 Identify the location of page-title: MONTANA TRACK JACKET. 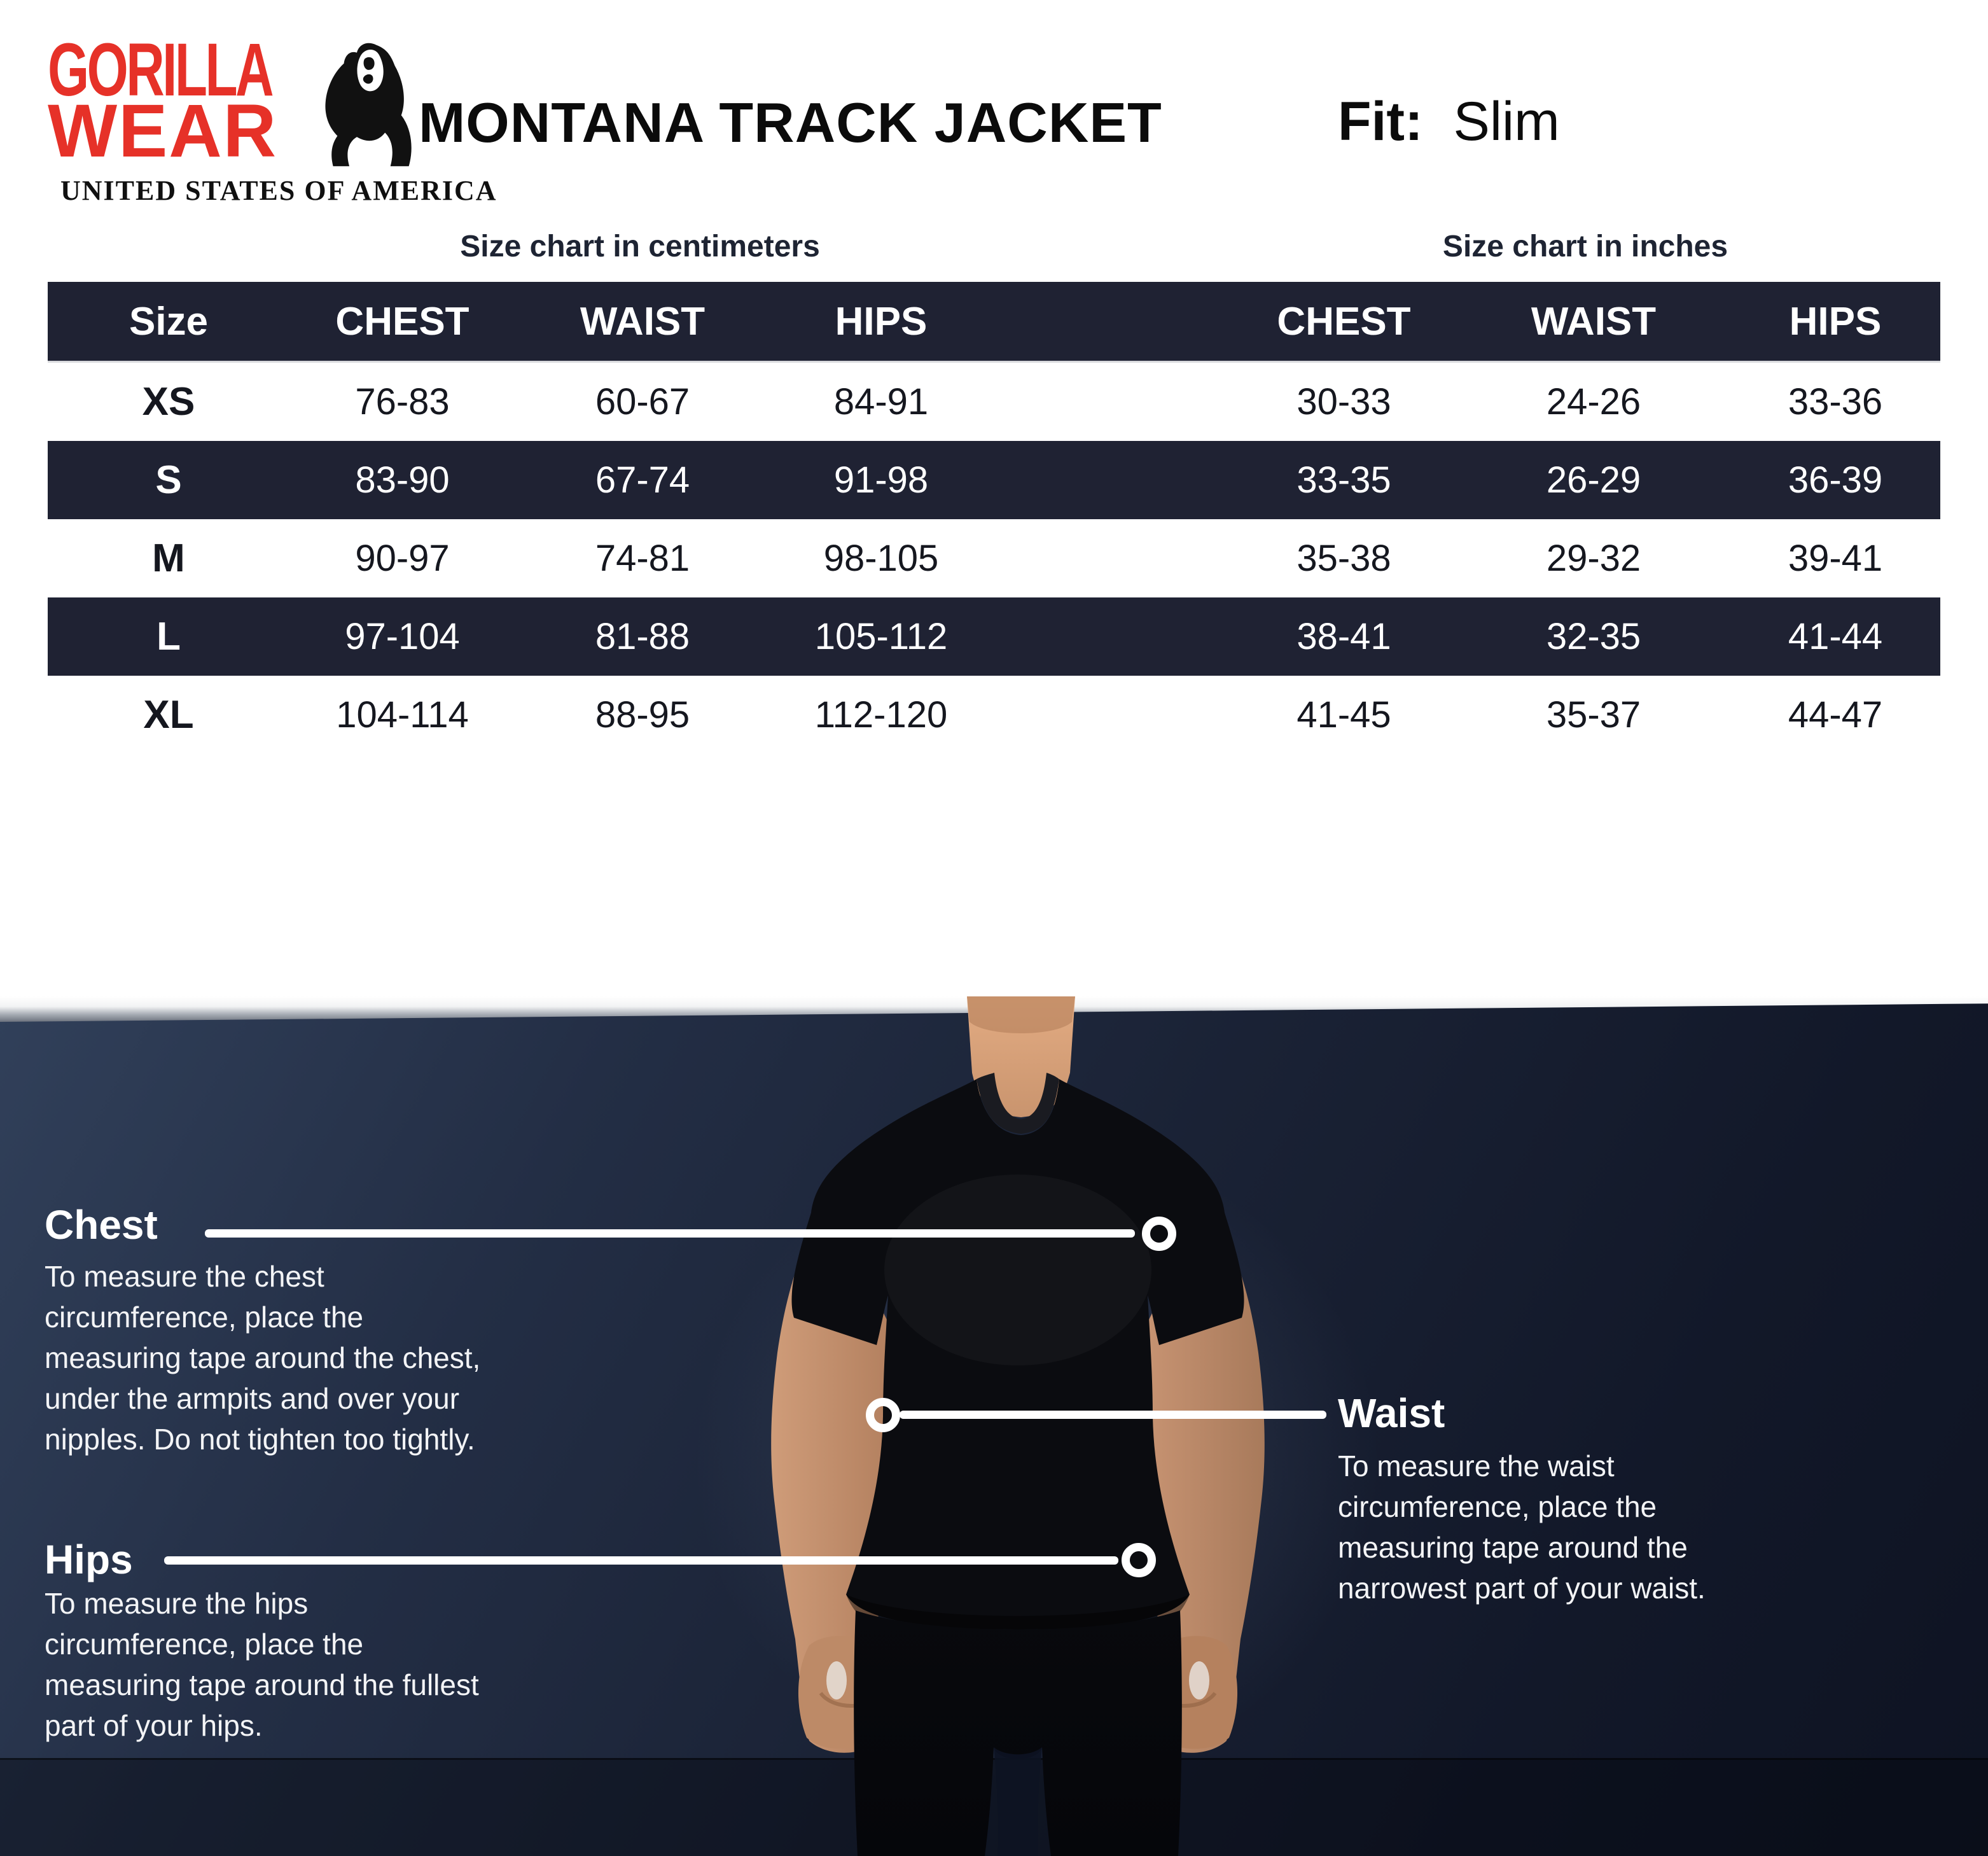
(790, 123).